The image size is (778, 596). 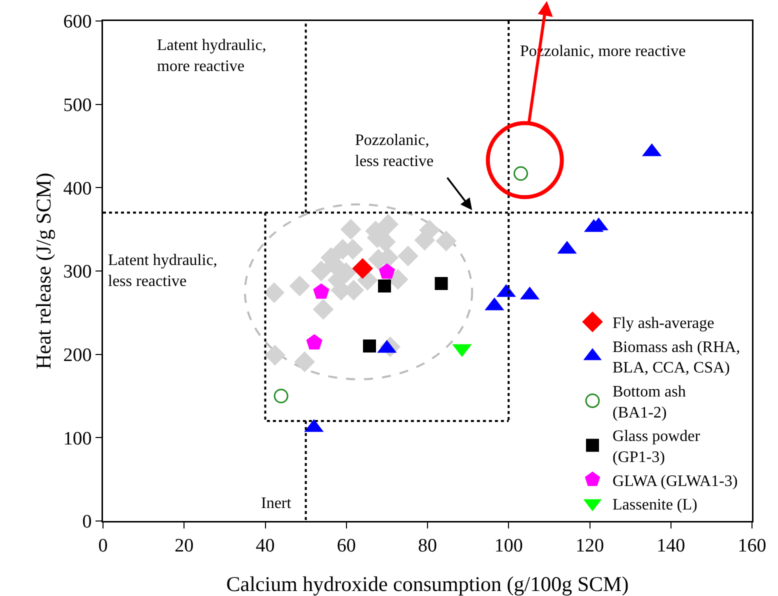 What do you see at coordinates (77, 272) in the screenshot?
I see `y-tick-label: 300` at bounding box center [77, 272].